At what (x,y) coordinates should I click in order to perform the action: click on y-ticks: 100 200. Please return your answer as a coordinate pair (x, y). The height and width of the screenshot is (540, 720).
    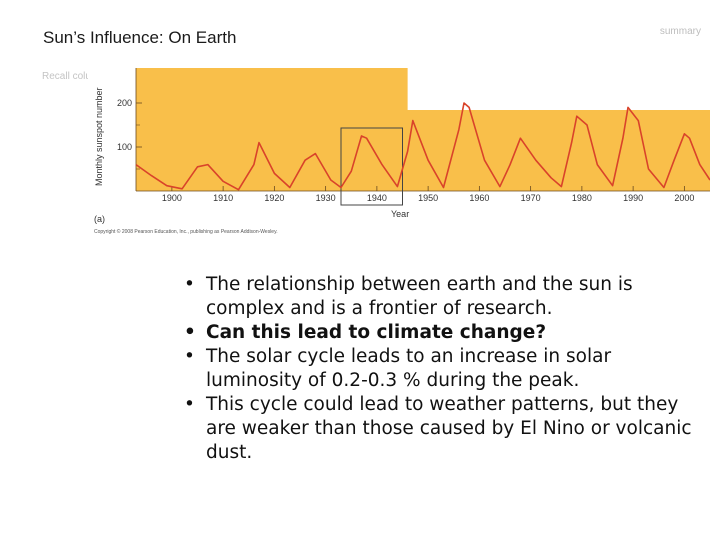
    Looking at the image, I should click on (129, 134).